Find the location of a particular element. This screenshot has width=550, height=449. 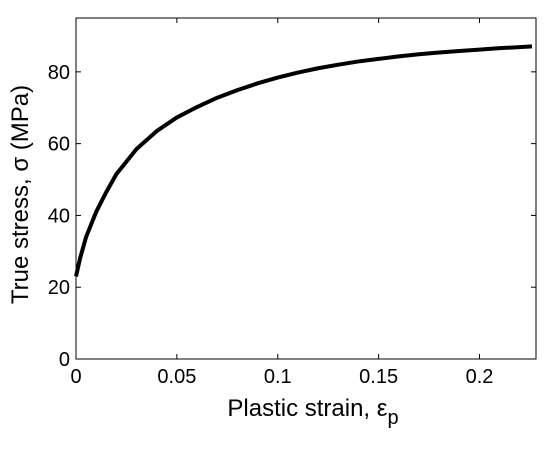

y-tick-label: 40 is located at coordinates (59, 216).